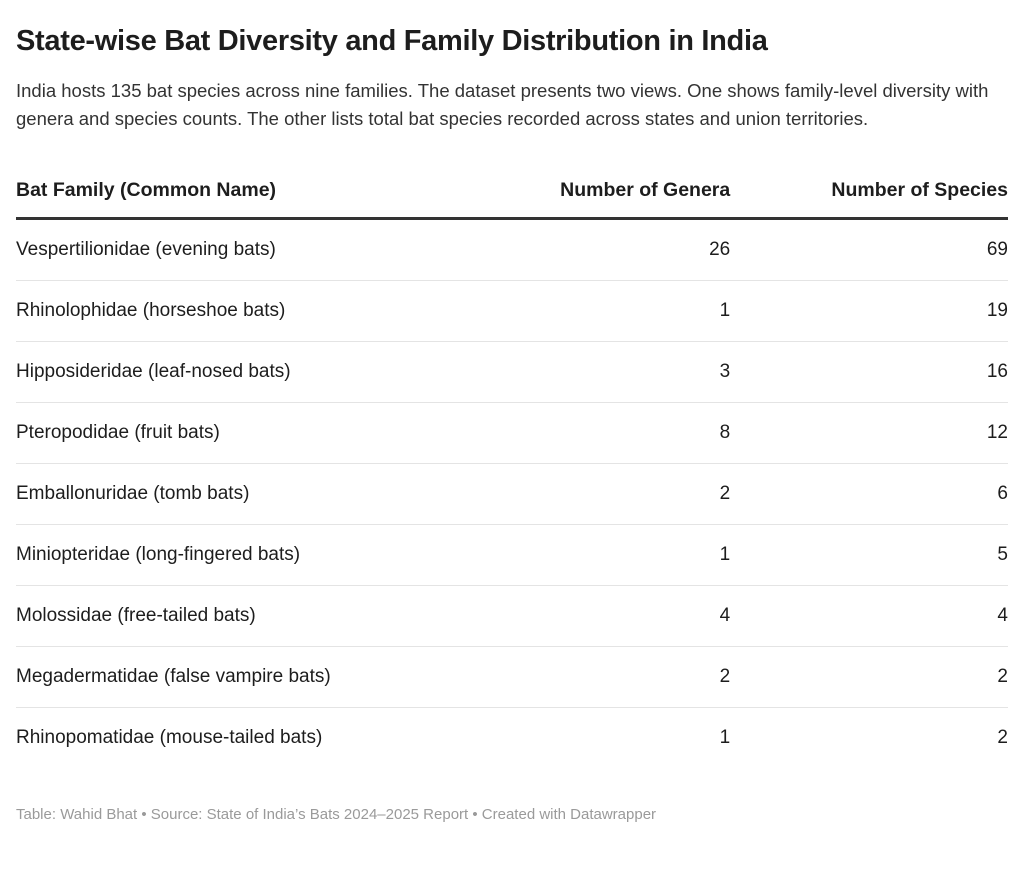 The height and width of the screenshot is (870, 1024). I want to click on table-row: Molossidae (free-tailed bats) 4 4, so click(512, 616).